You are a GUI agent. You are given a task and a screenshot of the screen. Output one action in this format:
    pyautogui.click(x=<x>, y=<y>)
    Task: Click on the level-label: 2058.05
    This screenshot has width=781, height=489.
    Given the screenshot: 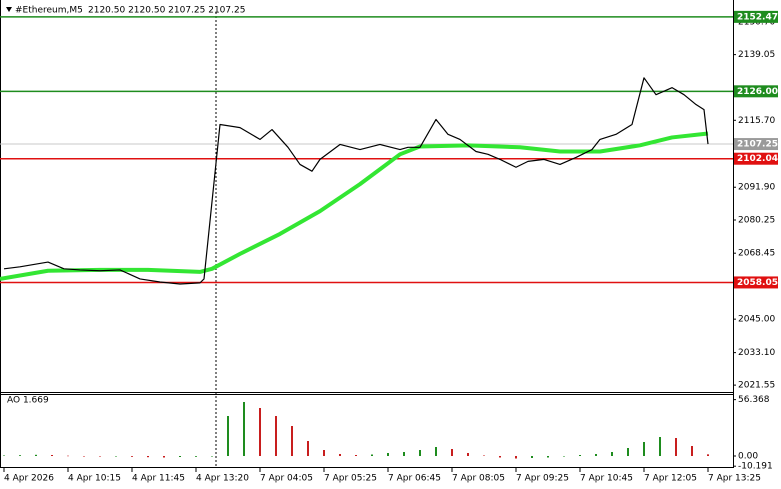 What is the action you would take?
    pyautogui.click(x=757, y=283)
    